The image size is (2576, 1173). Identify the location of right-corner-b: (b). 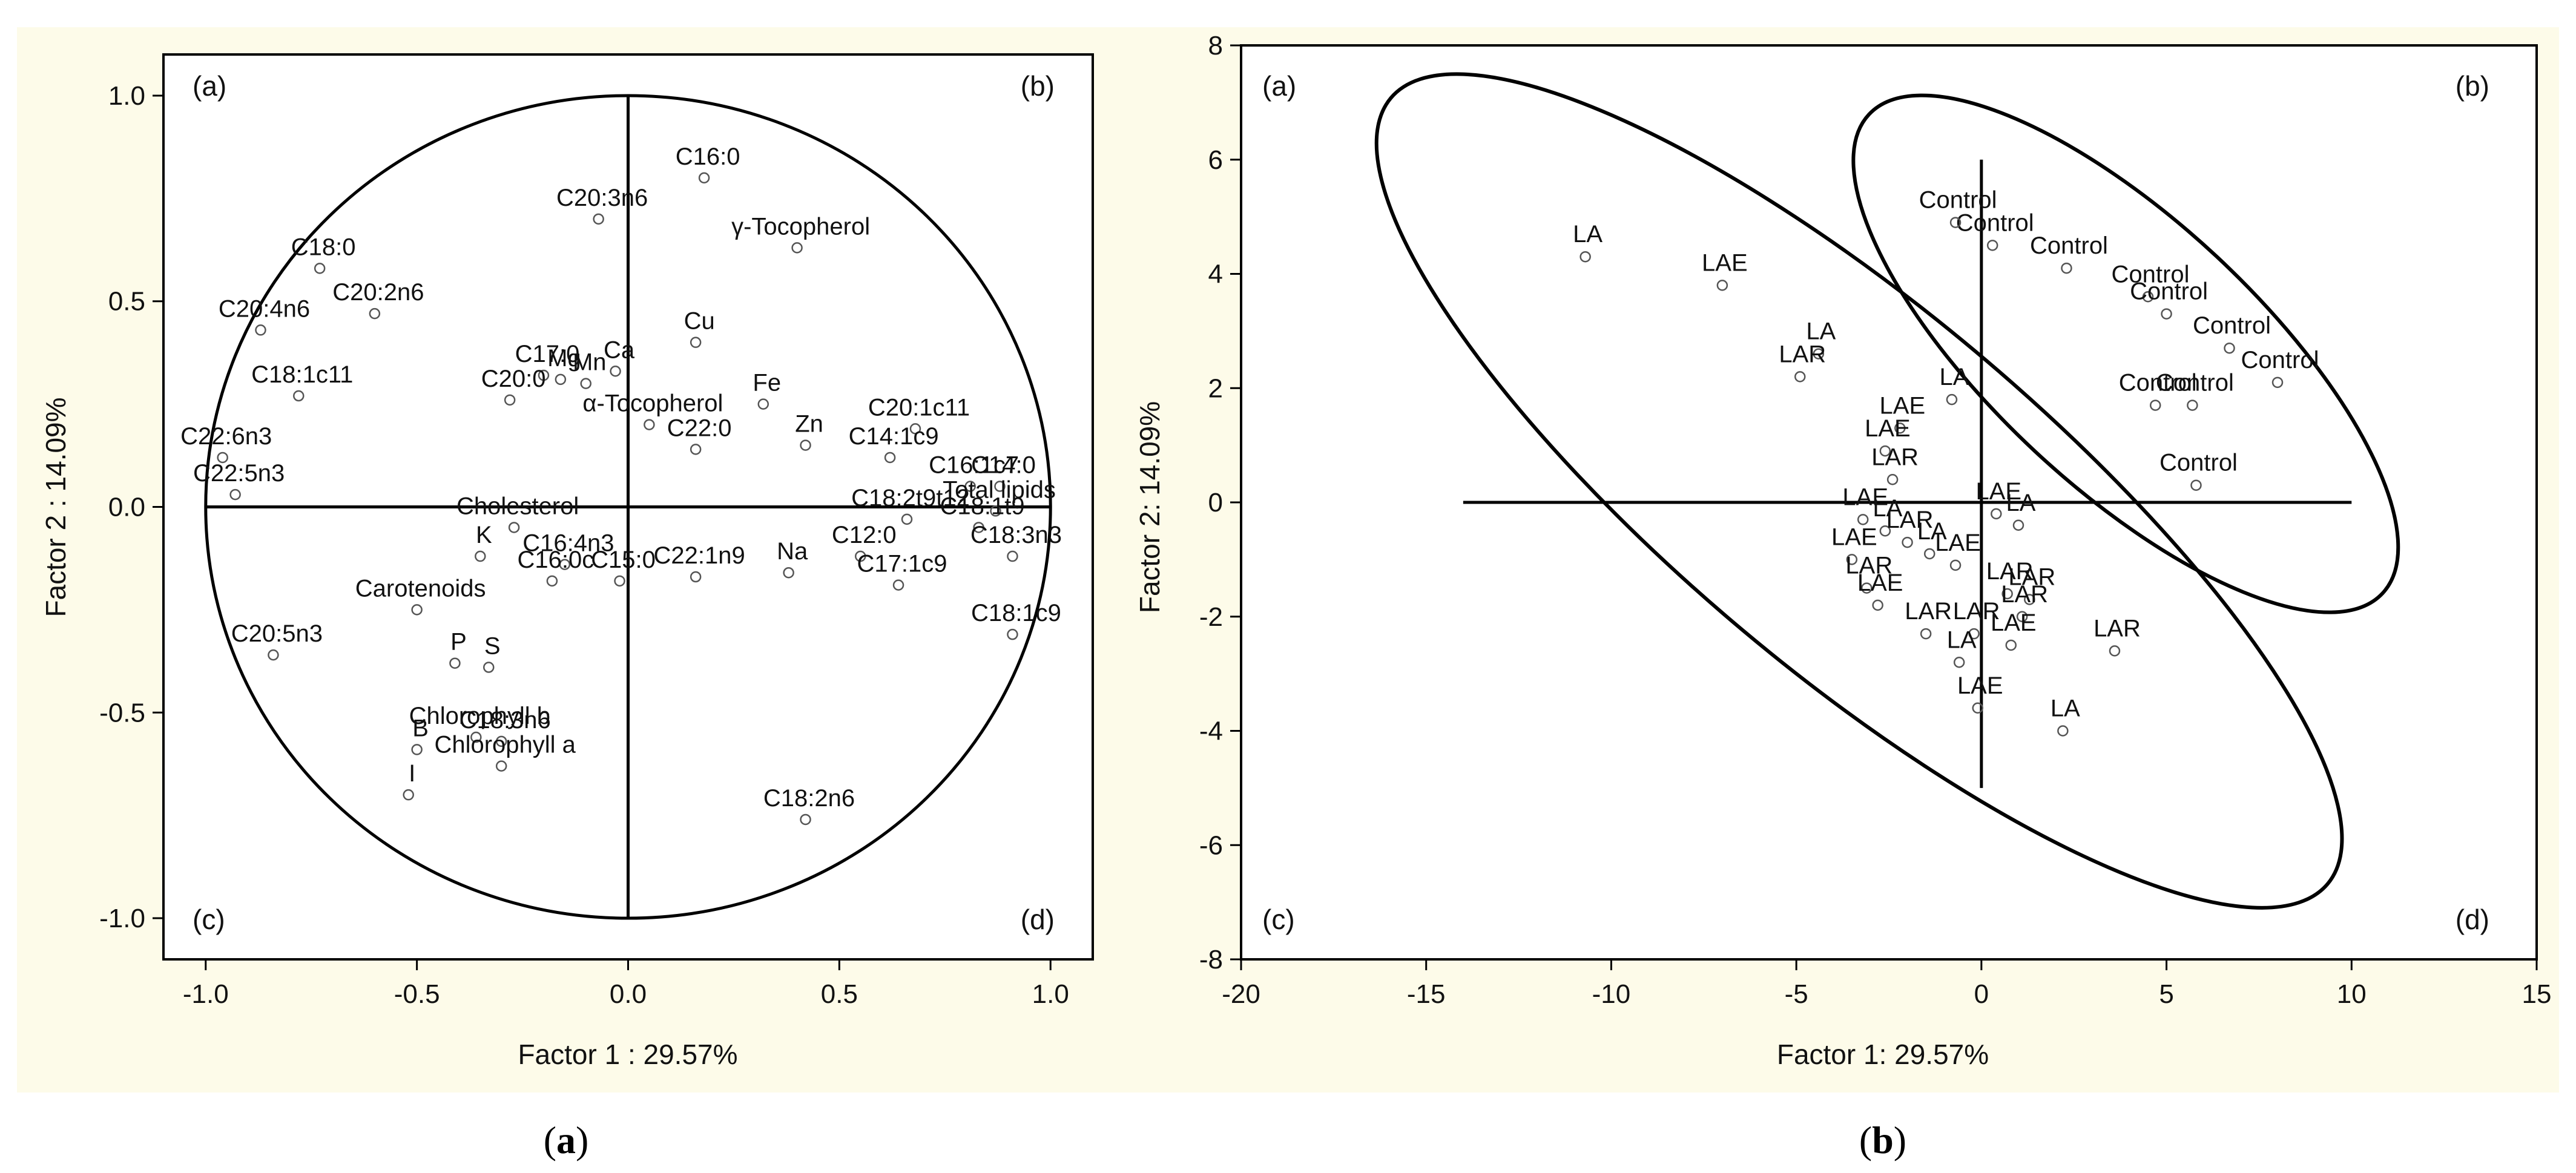
(2472, 86).